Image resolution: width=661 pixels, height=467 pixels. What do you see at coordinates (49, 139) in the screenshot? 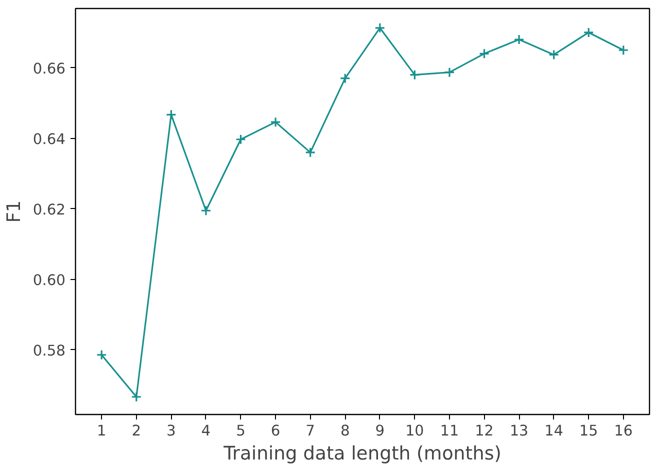
I see `y-tick-label: 0.64` at bounding box center [49, 139].